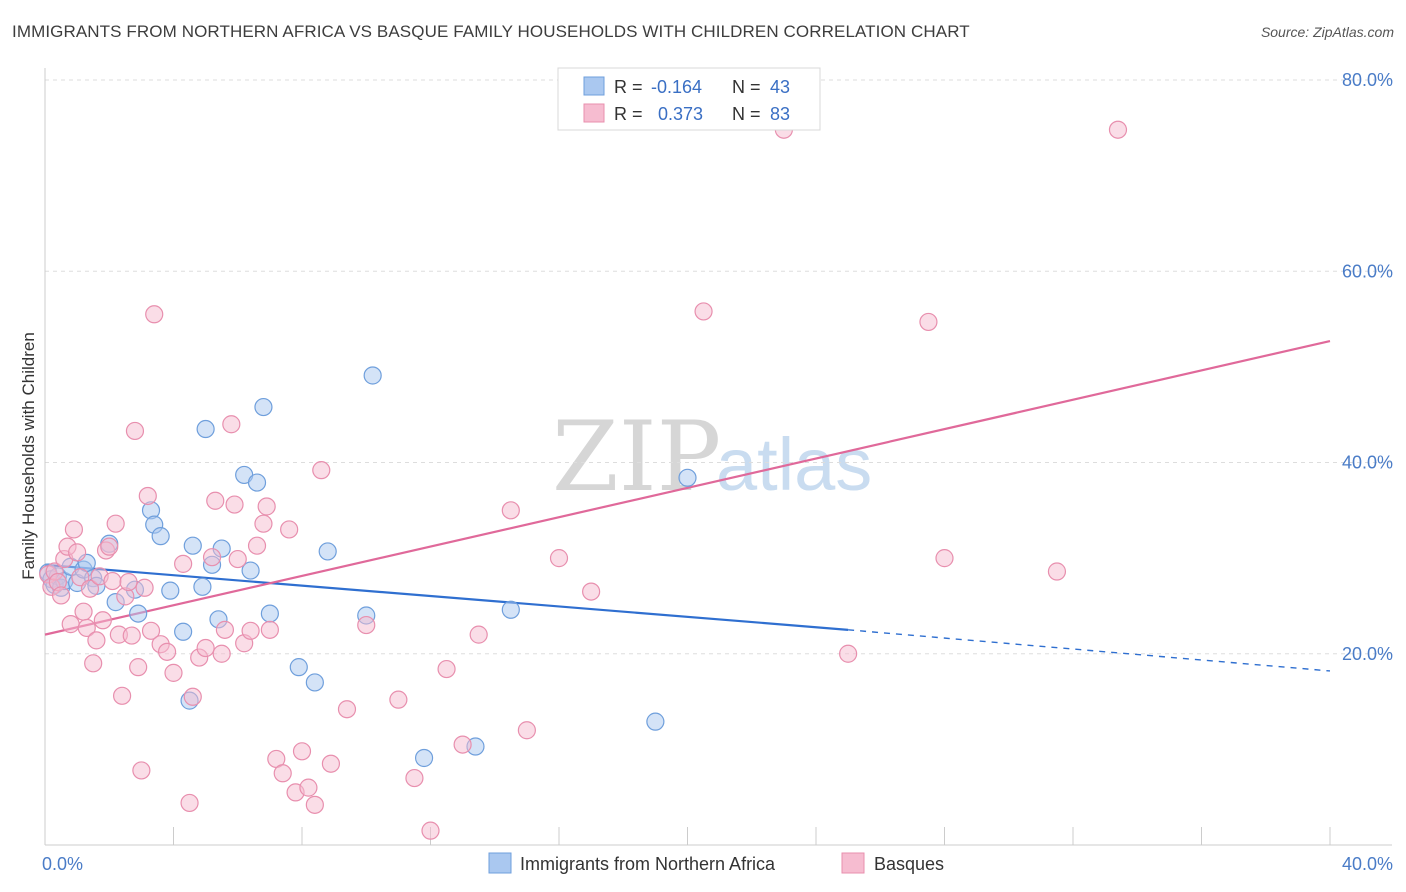 The image size is (1406, 892). I want to click on trend-line-extension-blue, so click(1089, 650).